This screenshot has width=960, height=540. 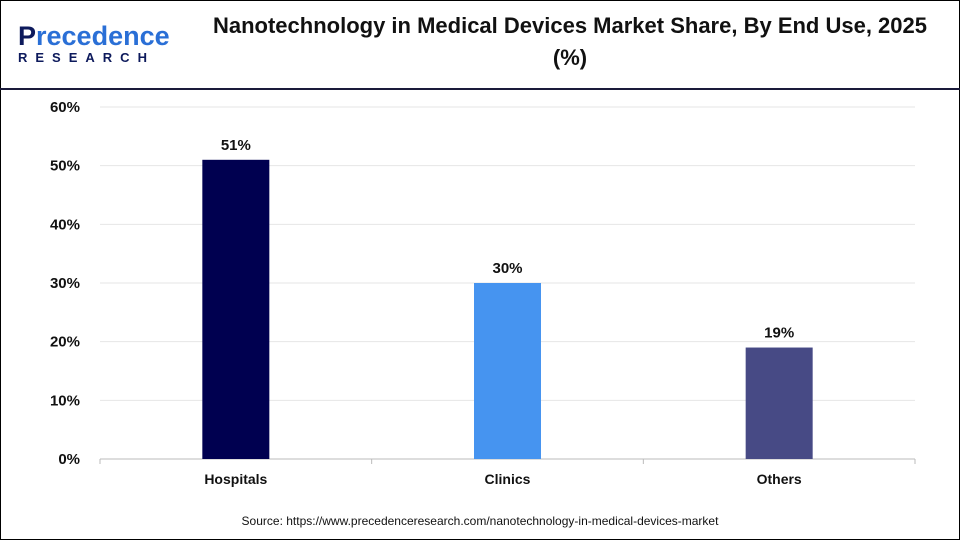 I want to click on data-label: 30%, so click(x=507, y=268).